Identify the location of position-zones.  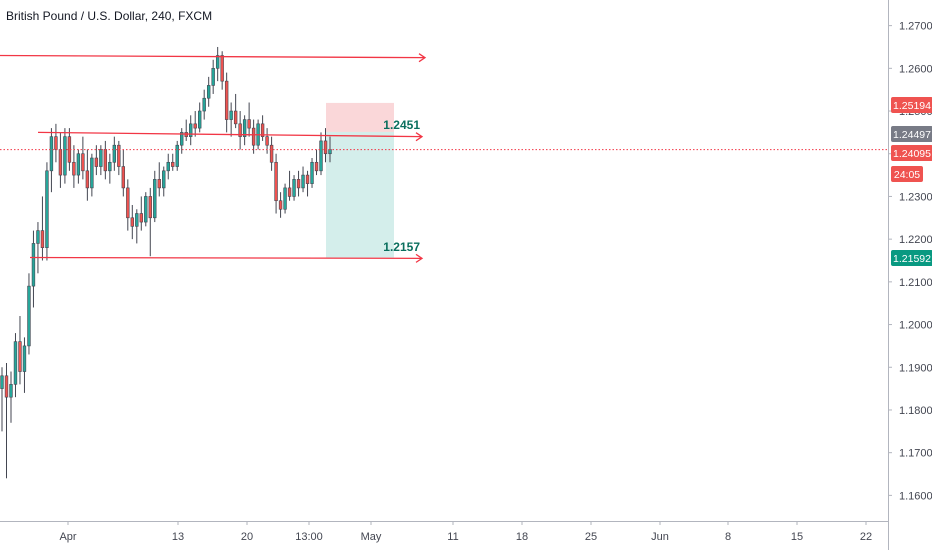
(360, 180).